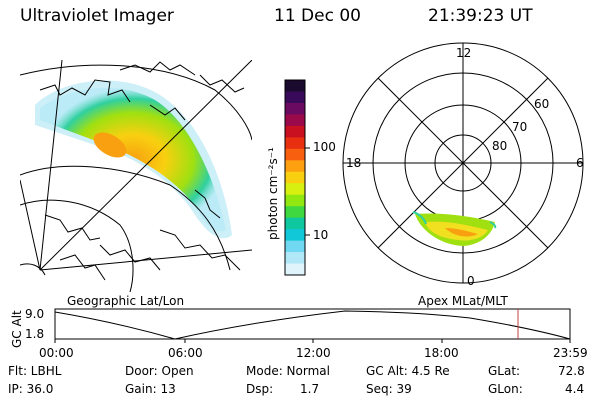 The image size is (600, 400). Describe the element at coordinates (354, 163) in the screenshot. I see `mlt-label-18: 18` at that location.